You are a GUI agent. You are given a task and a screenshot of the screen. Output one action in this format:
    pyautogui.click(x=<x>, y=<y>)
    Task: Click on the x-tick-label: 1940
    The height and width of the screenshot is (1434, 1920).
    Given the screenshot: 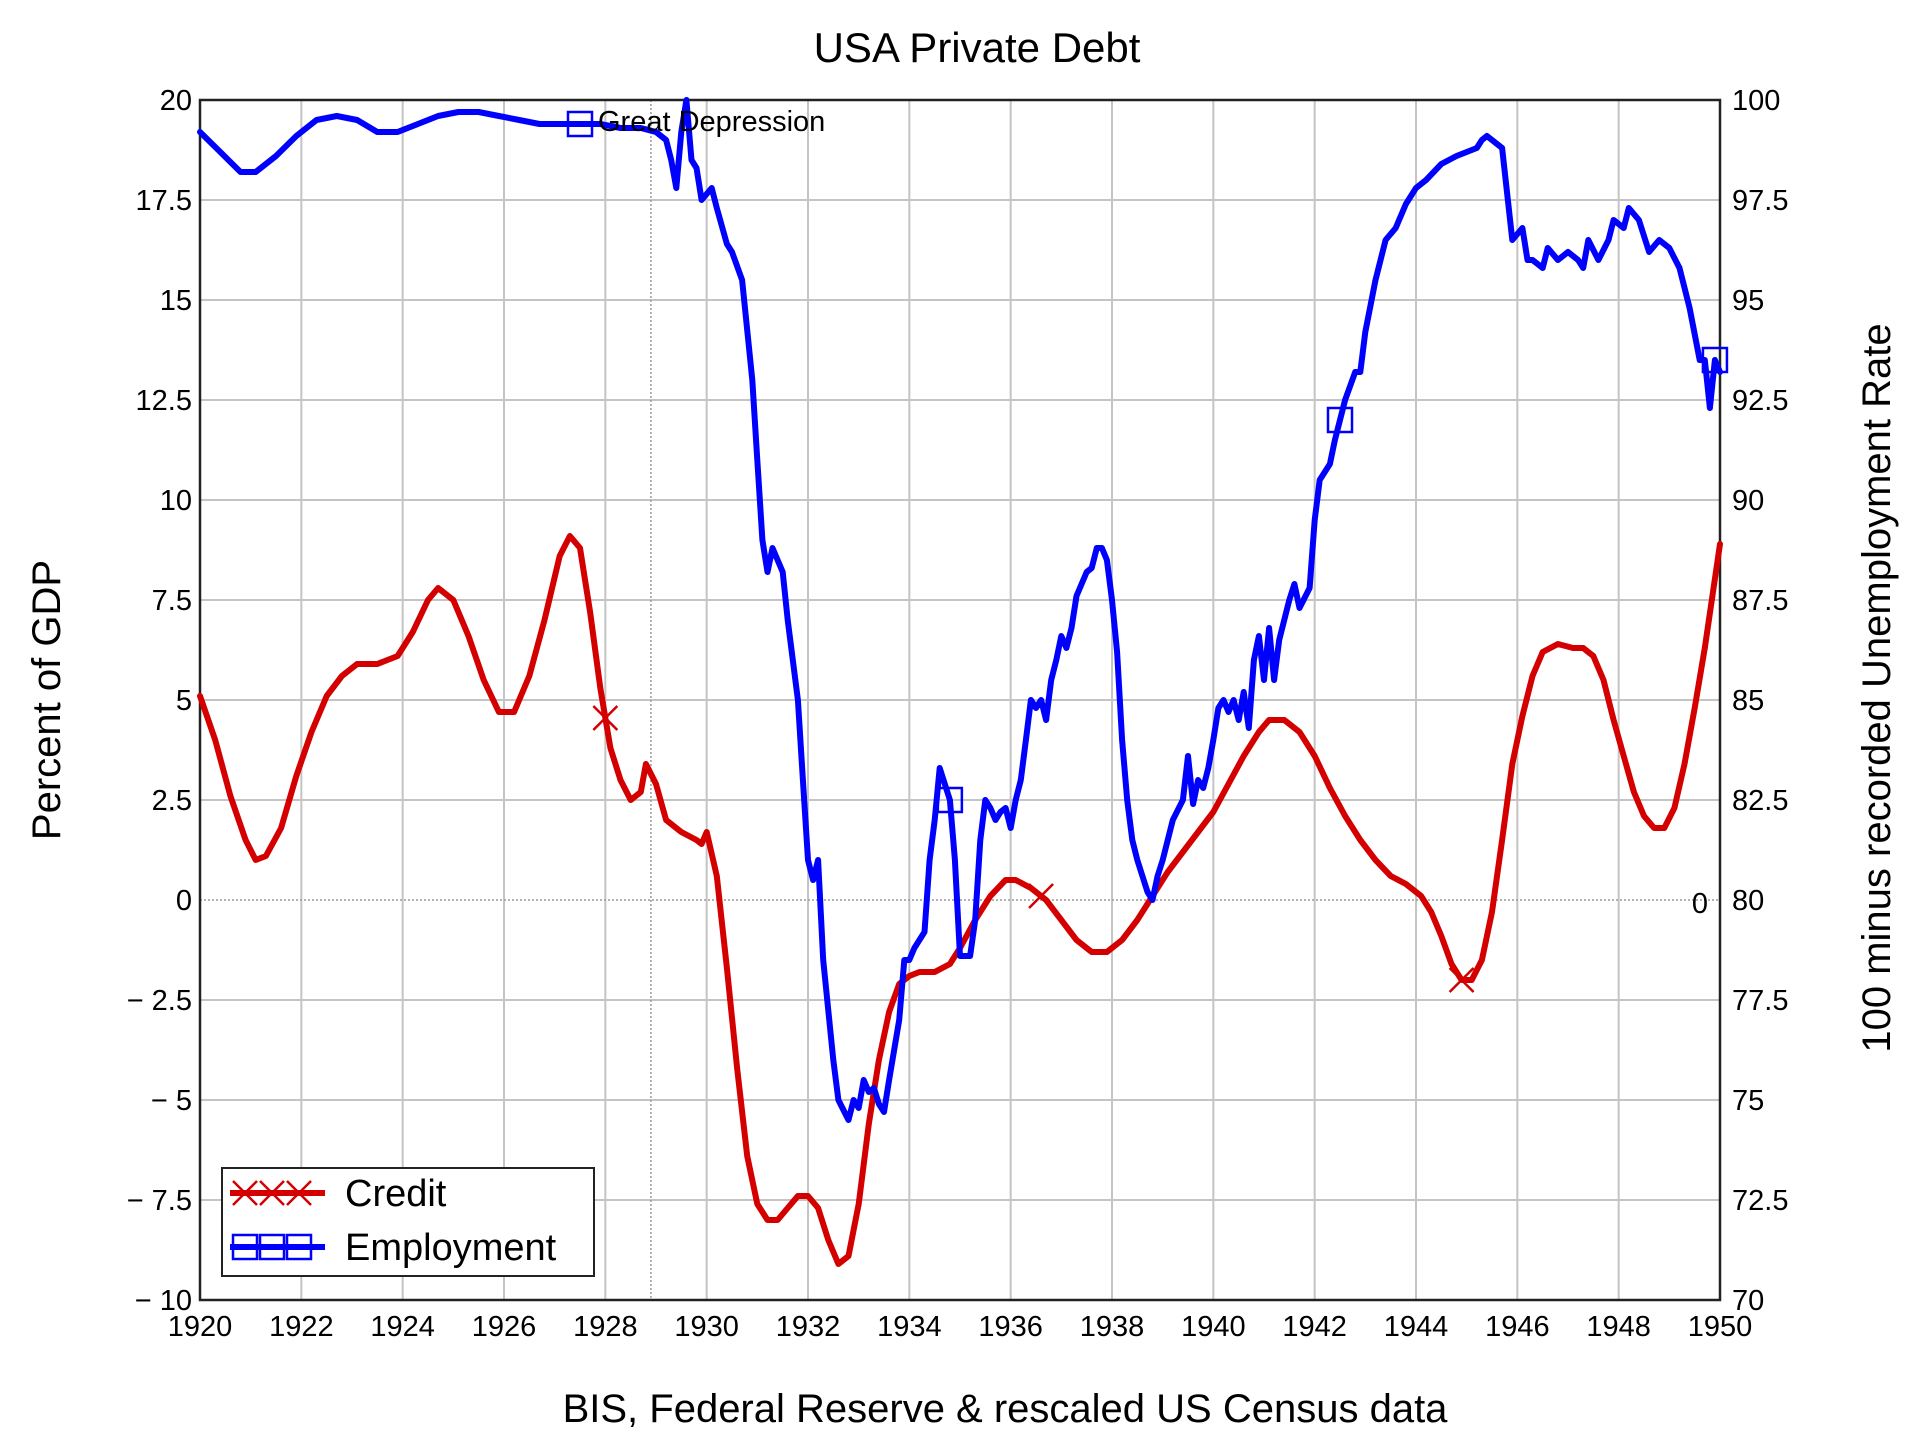 What is the action you would take?
    pyautogui.click(x=1213, y=1327)
    